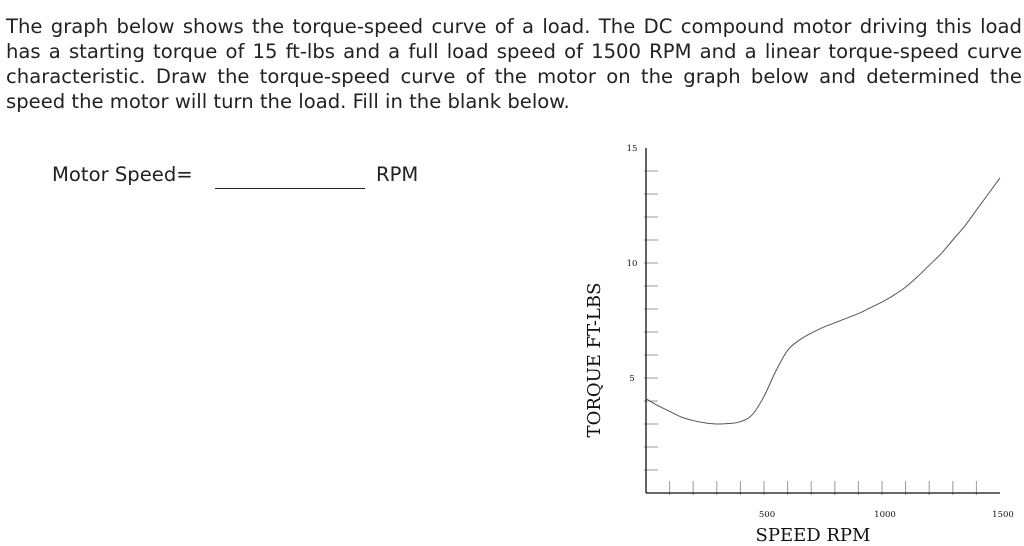  Describe the element at coordinates (1003, 515) in the screenshot. I see `x-tick-label: 1500` at that location.